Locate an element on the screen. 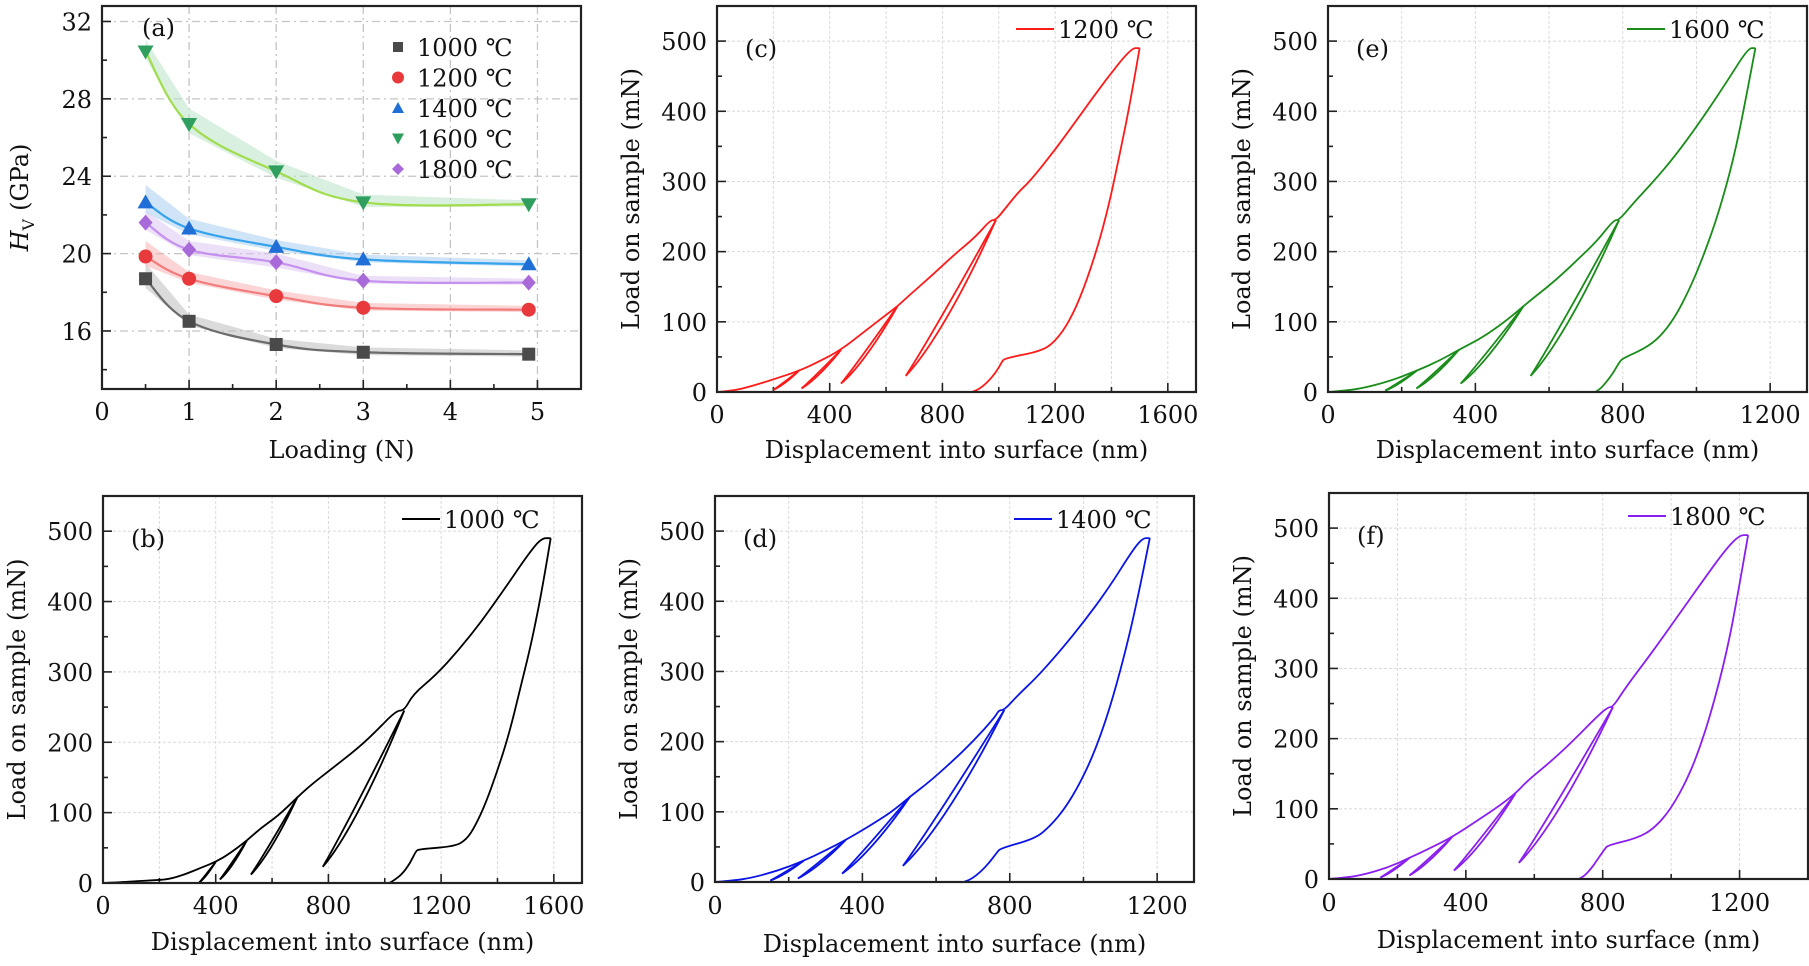  legend: 1600 ℃ is located at coordinates (1696, 30).